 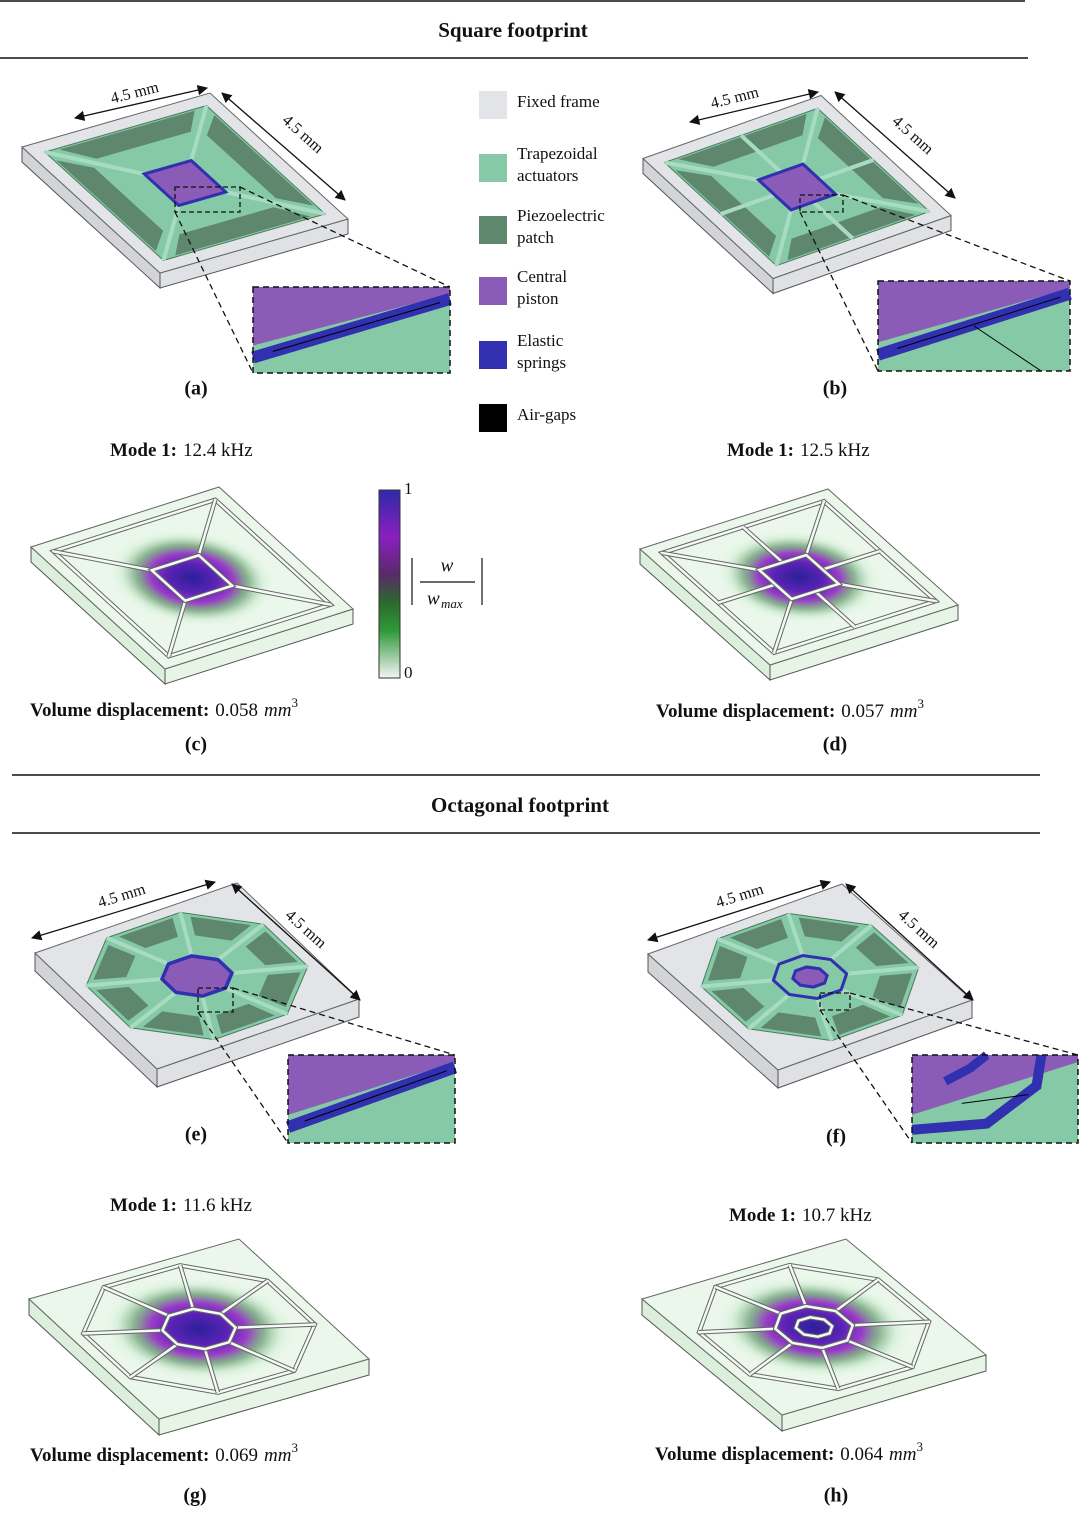 What do you see at coordinates (538, 298) in the screenshot?
I see `legend-label: piston` at bounding box center [538, 298].